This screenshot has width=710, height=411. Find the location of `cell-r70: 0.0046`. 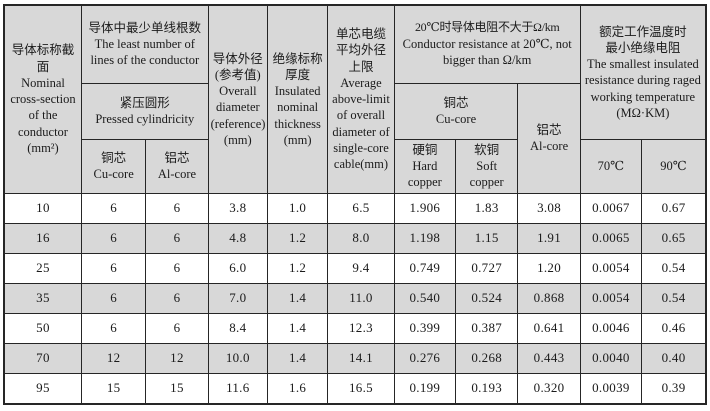

cell-r70: 0.0046 is located at coordinates (611, 328).